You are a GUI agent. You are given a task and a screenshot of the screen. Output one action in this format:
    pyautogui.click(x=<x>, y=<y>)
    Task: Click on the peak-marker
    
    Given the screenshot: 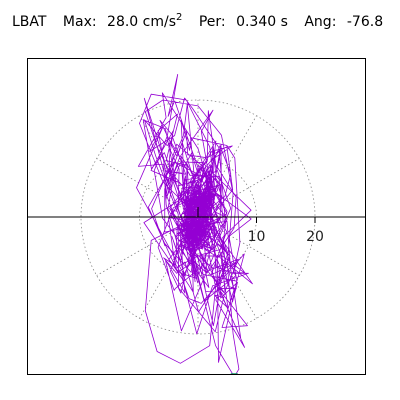 What is the action you would take?
    pyautogui.click(x=234, y=373)
    